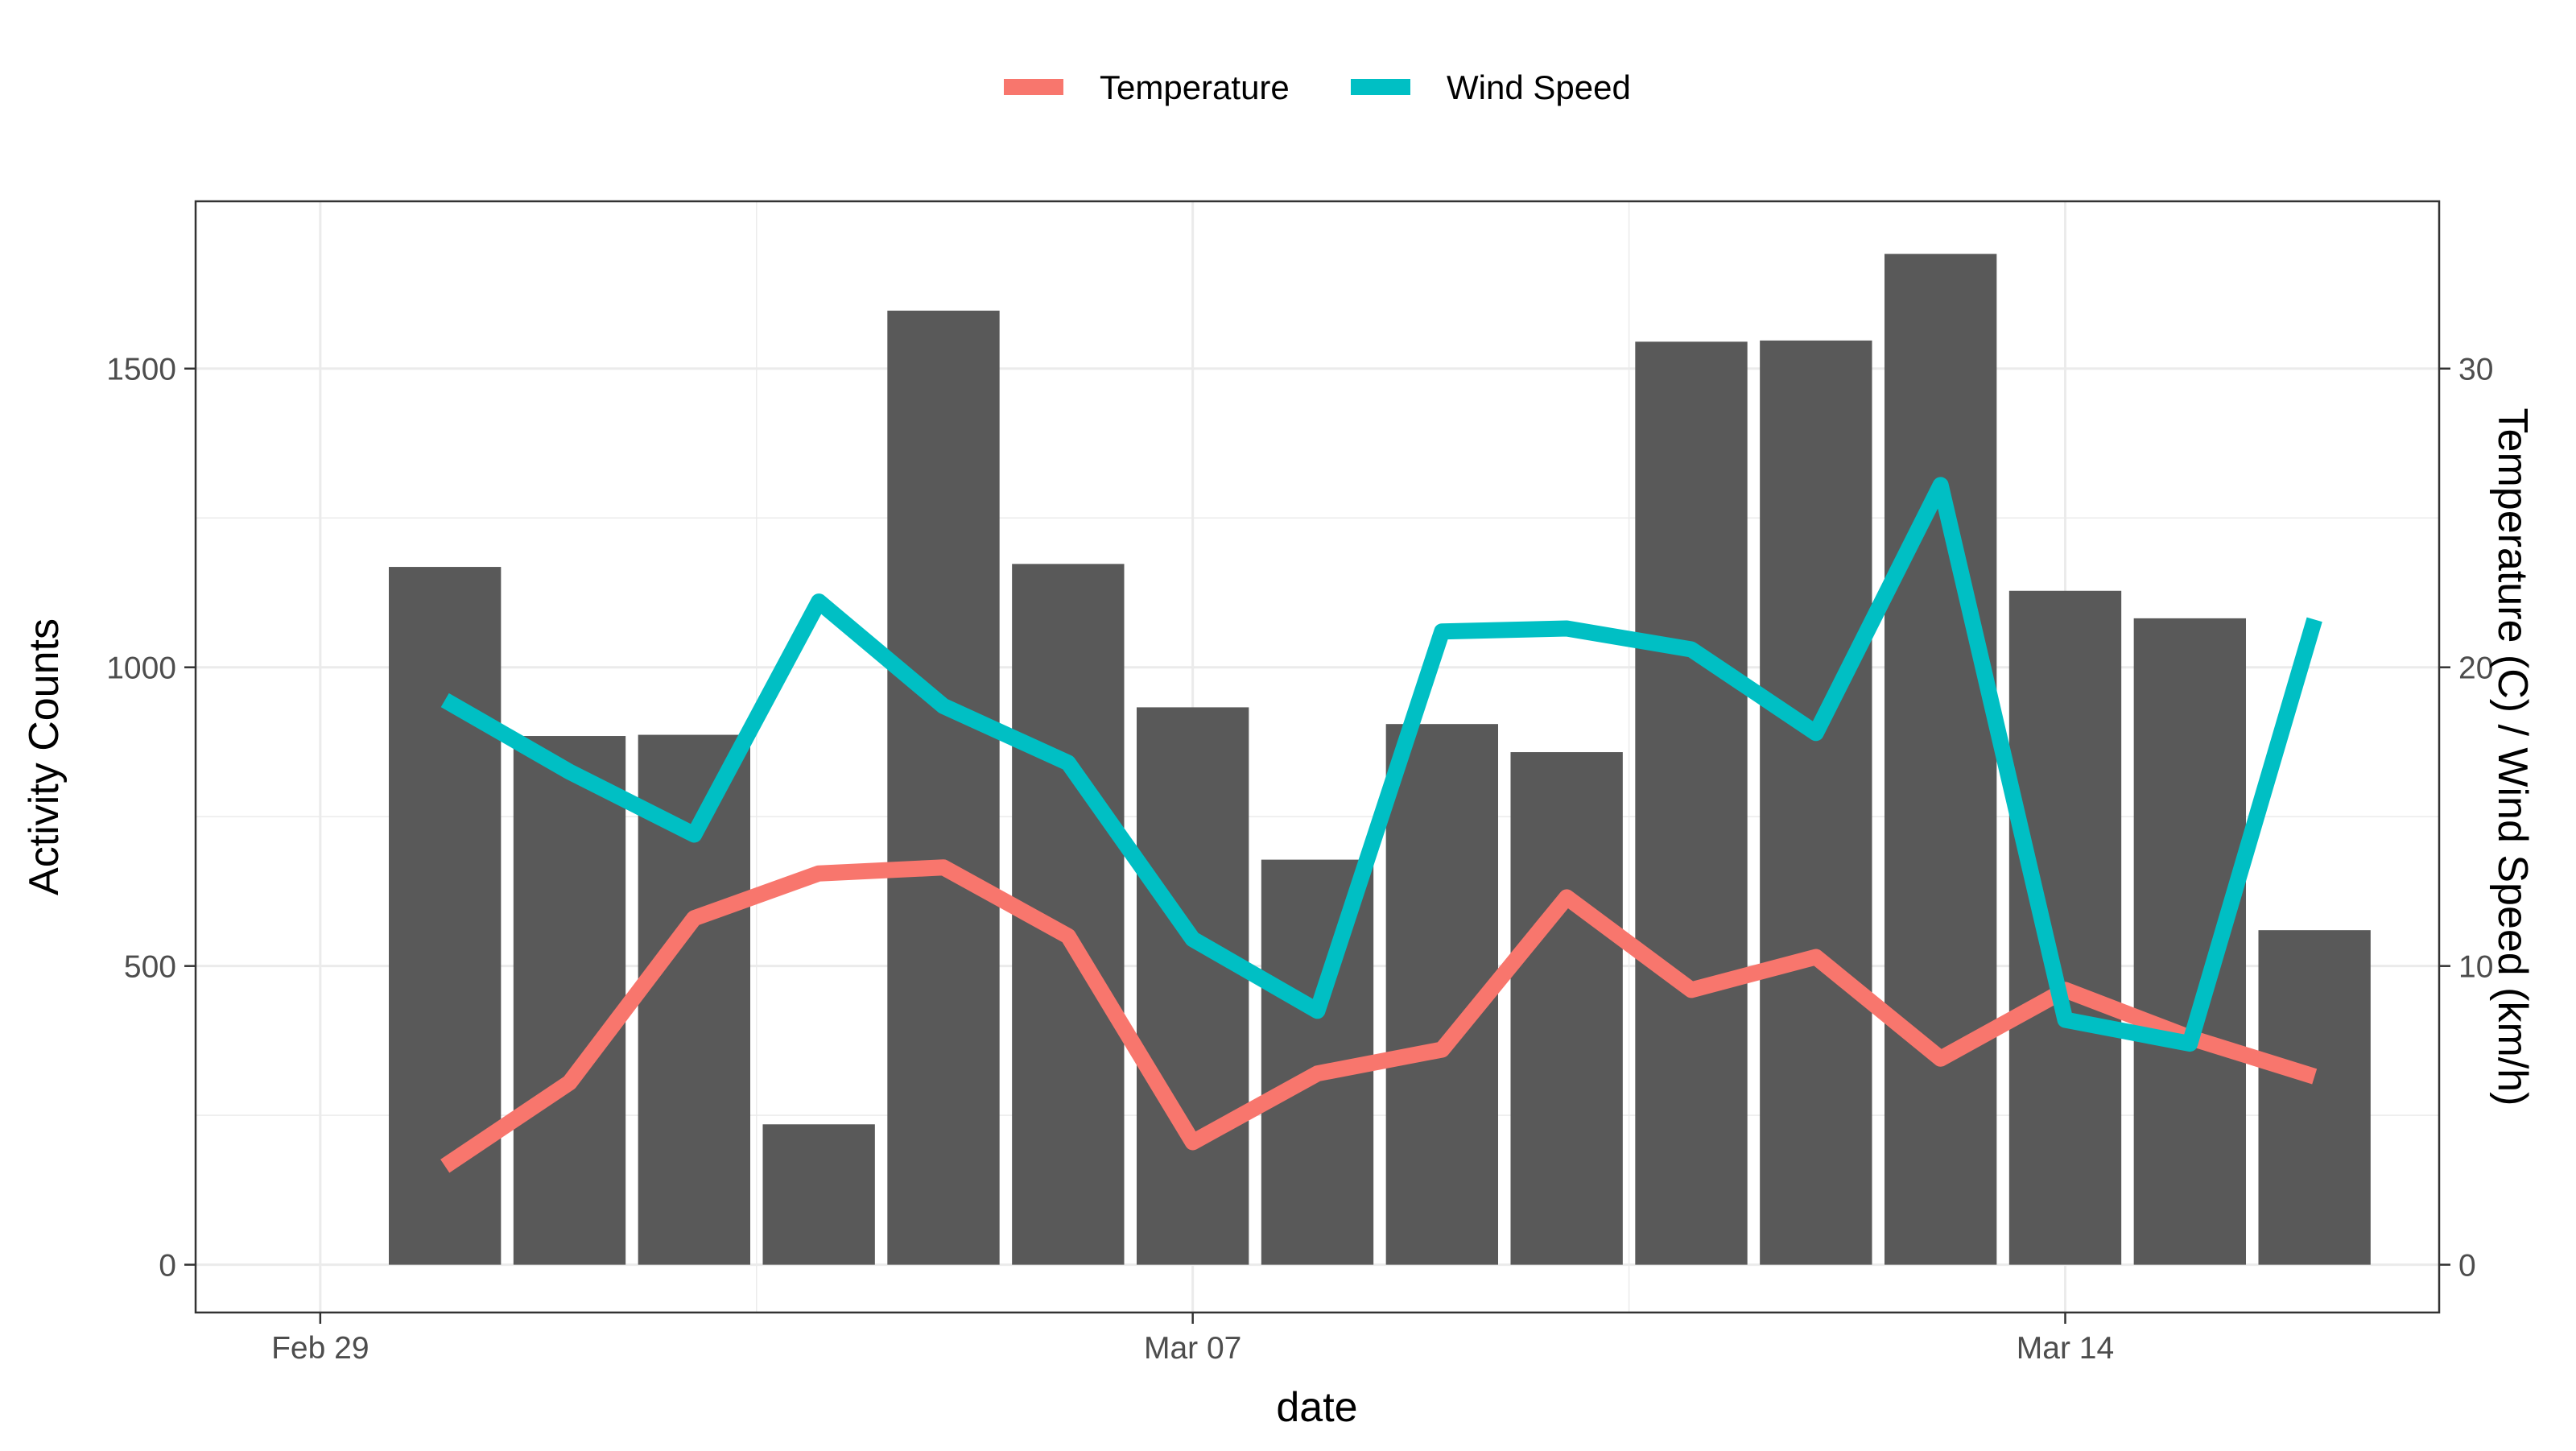  I want to click on axis-left: 0 500 1000 1500, so click(151, 818).